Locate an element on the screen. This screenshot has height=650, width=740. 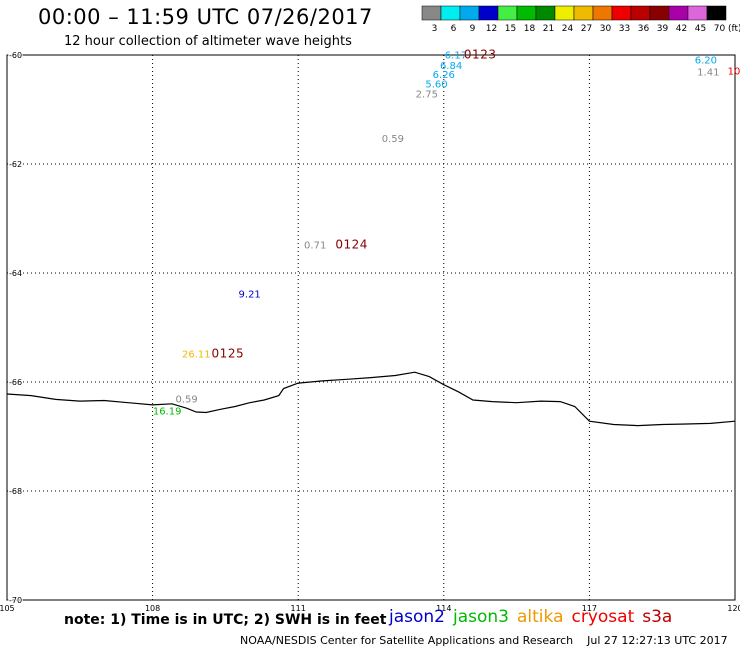
mission-legend: jason2 jason3 altika cryosat s3a is located at coordinates (534, 617).